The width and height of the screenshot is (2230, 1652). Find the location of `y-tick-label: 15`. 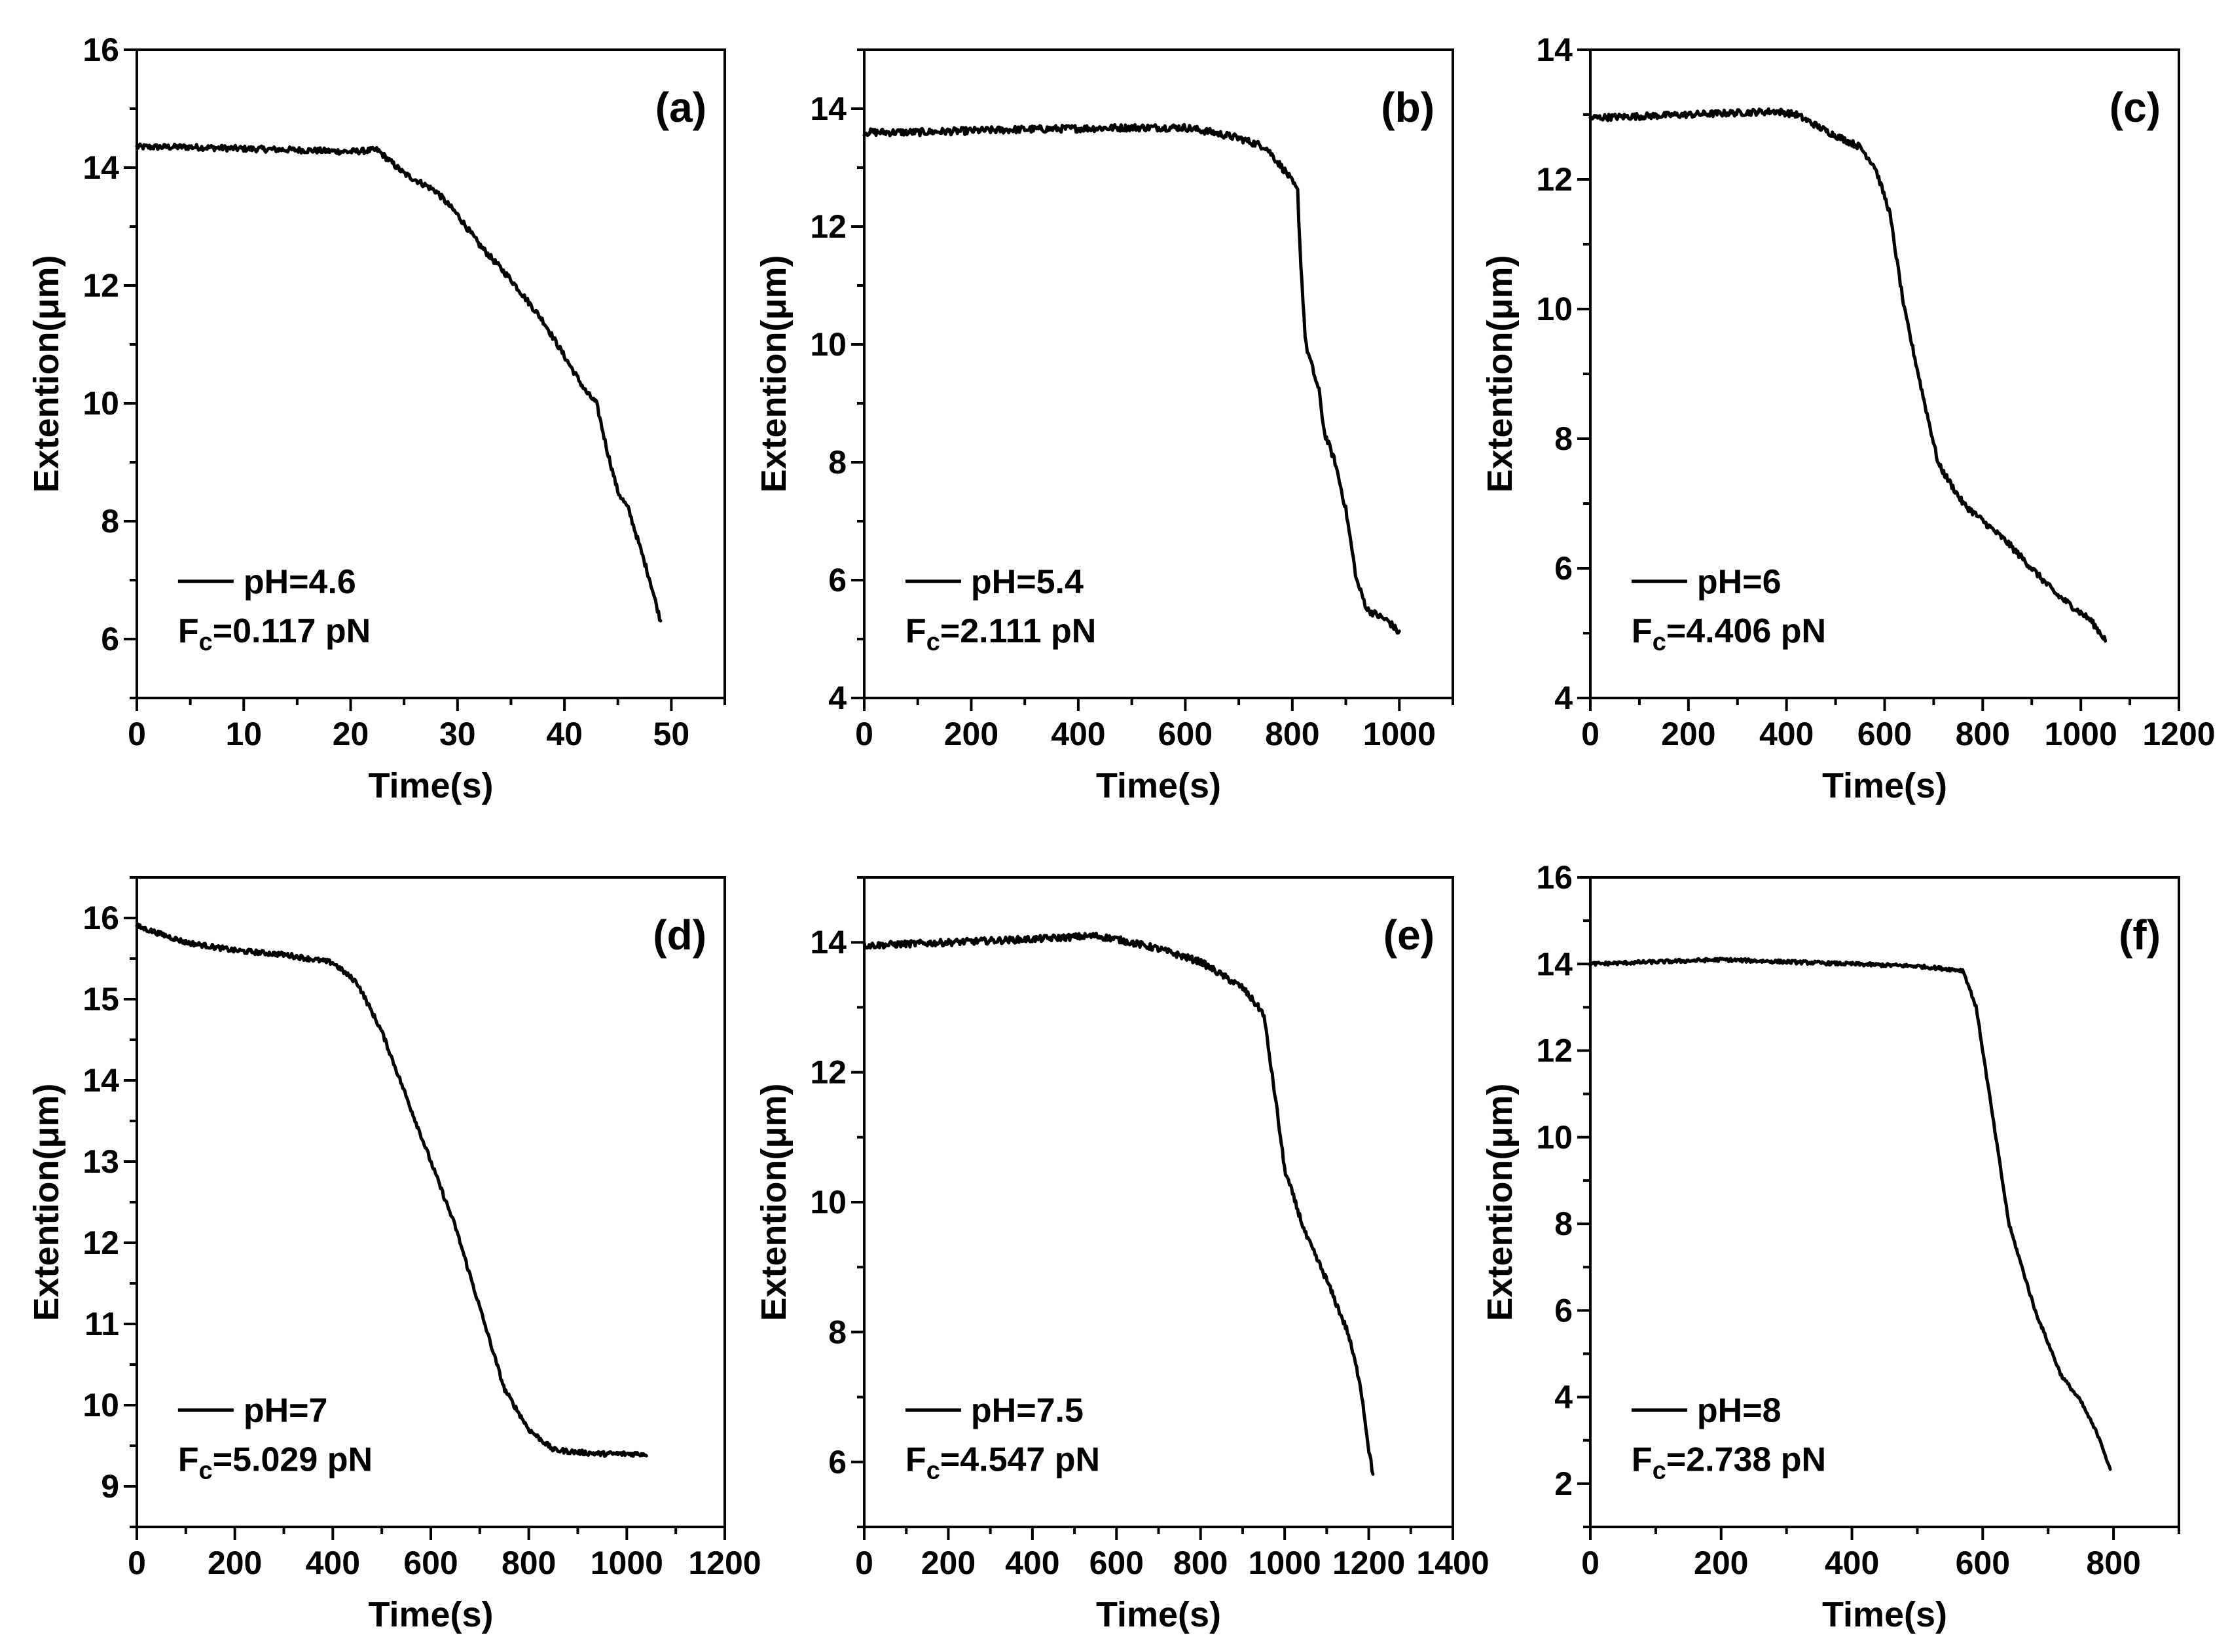

y-tick-label: 15 is located at coordinates (100, 999).